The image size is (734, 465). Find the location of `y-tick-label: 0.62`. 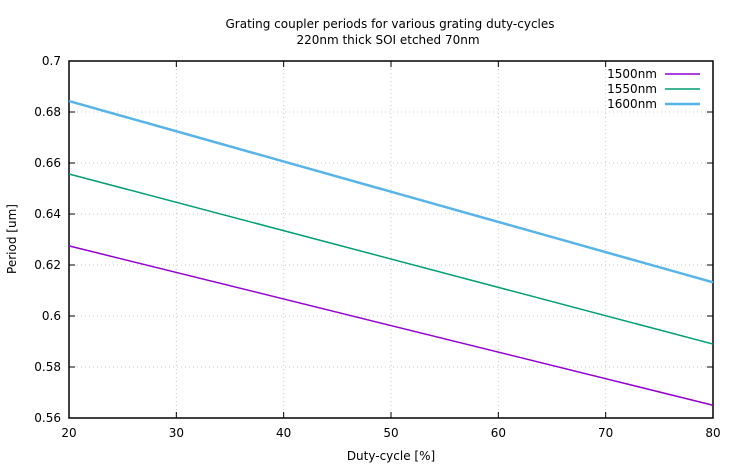

y-tick-label: 0.62 is located at coordinates (47, 265).